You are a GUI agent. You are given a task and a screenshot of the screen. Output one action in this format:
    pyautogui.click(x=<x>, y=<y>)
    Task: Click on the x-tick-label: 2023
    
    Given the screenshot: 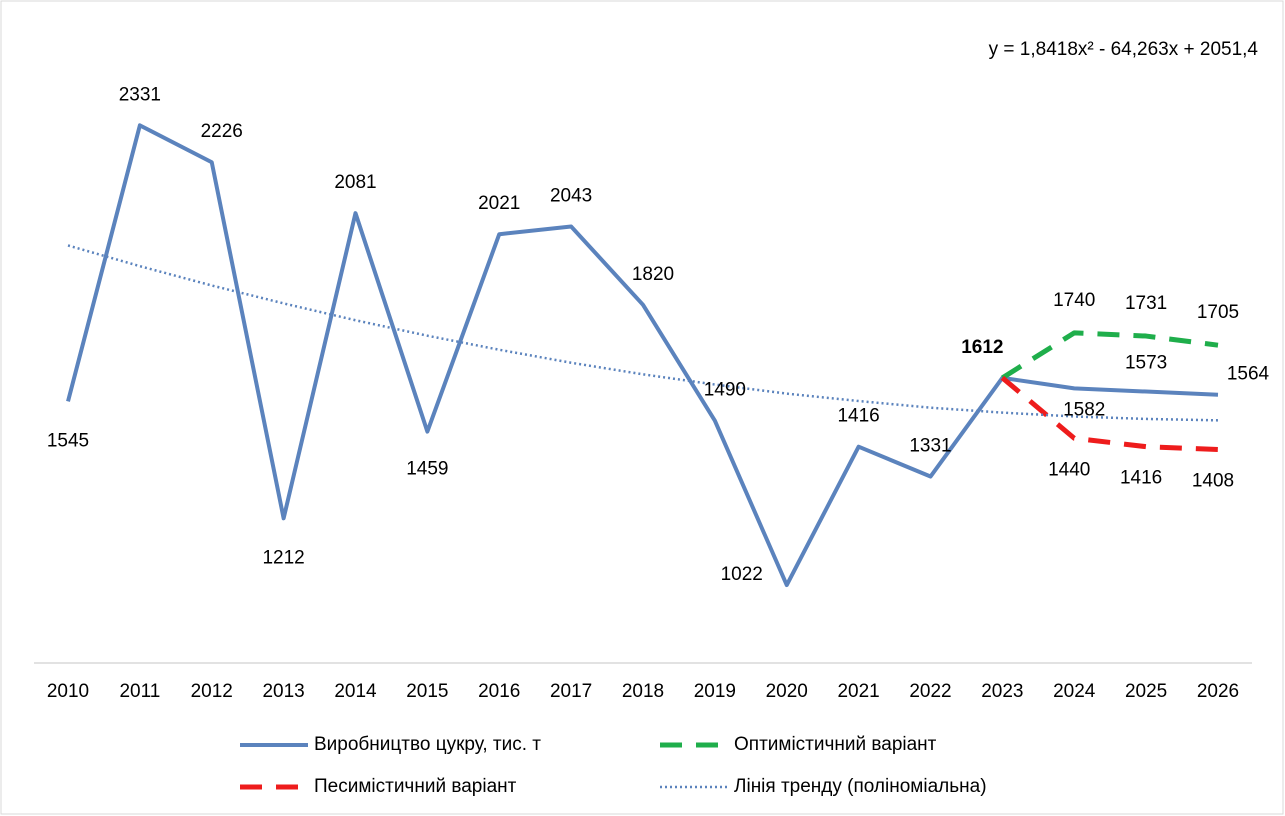 What is the action you would take?
    pyautogui.click(x=1002, y=691)
    